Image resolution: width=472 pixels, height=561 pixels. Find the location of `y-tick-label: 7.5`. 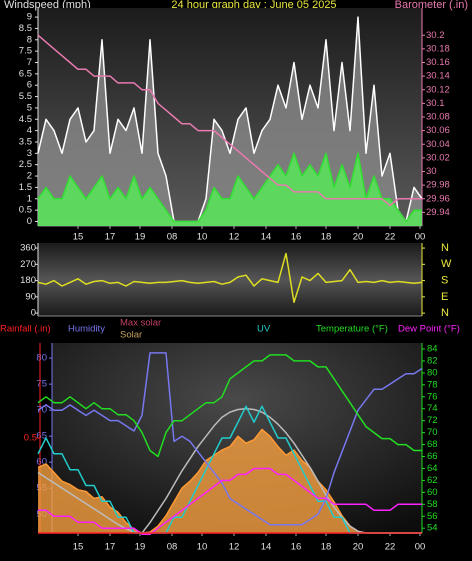

y-tick-label: 7.5 is located at coordinates (25, 51).